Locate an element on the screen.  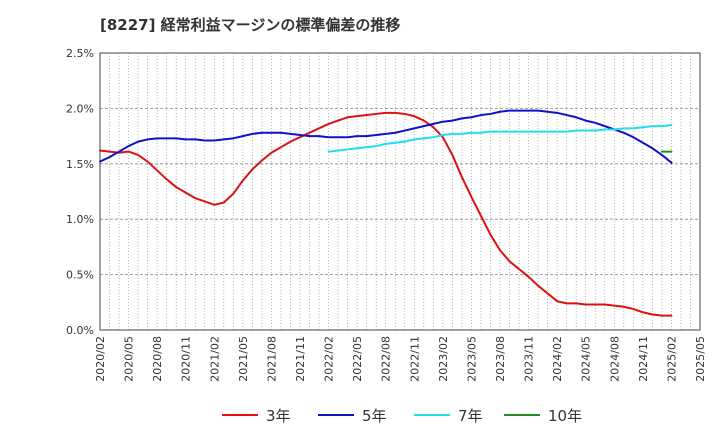
x-tick-label: 2022/11 is located at coordinates (414, 359).